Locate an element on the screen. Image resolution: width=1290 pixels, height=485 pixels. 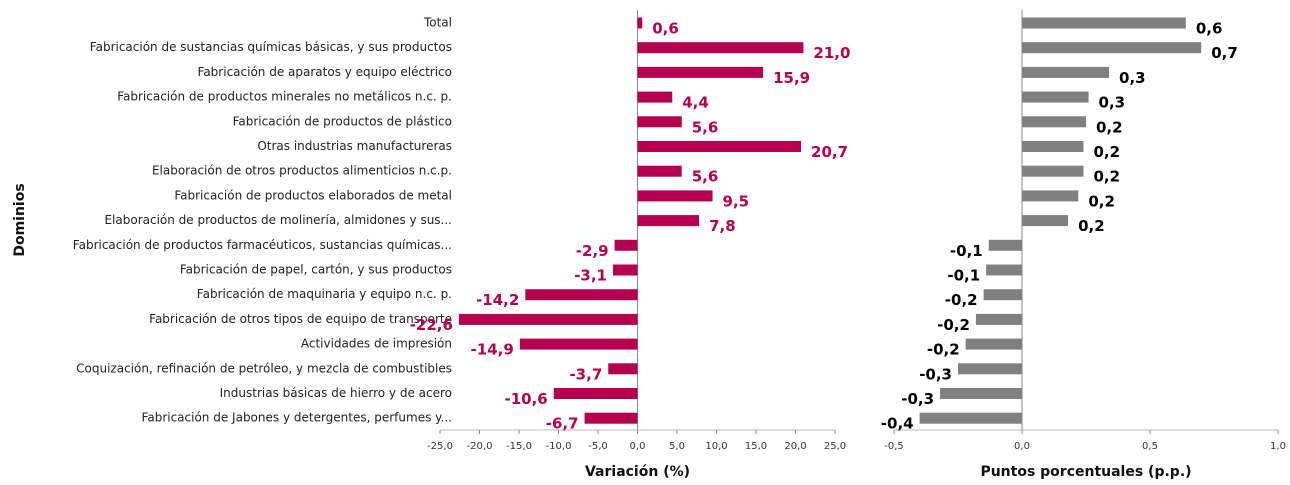
x-tick-label: -20,0 is located at coordinates (480, 446).